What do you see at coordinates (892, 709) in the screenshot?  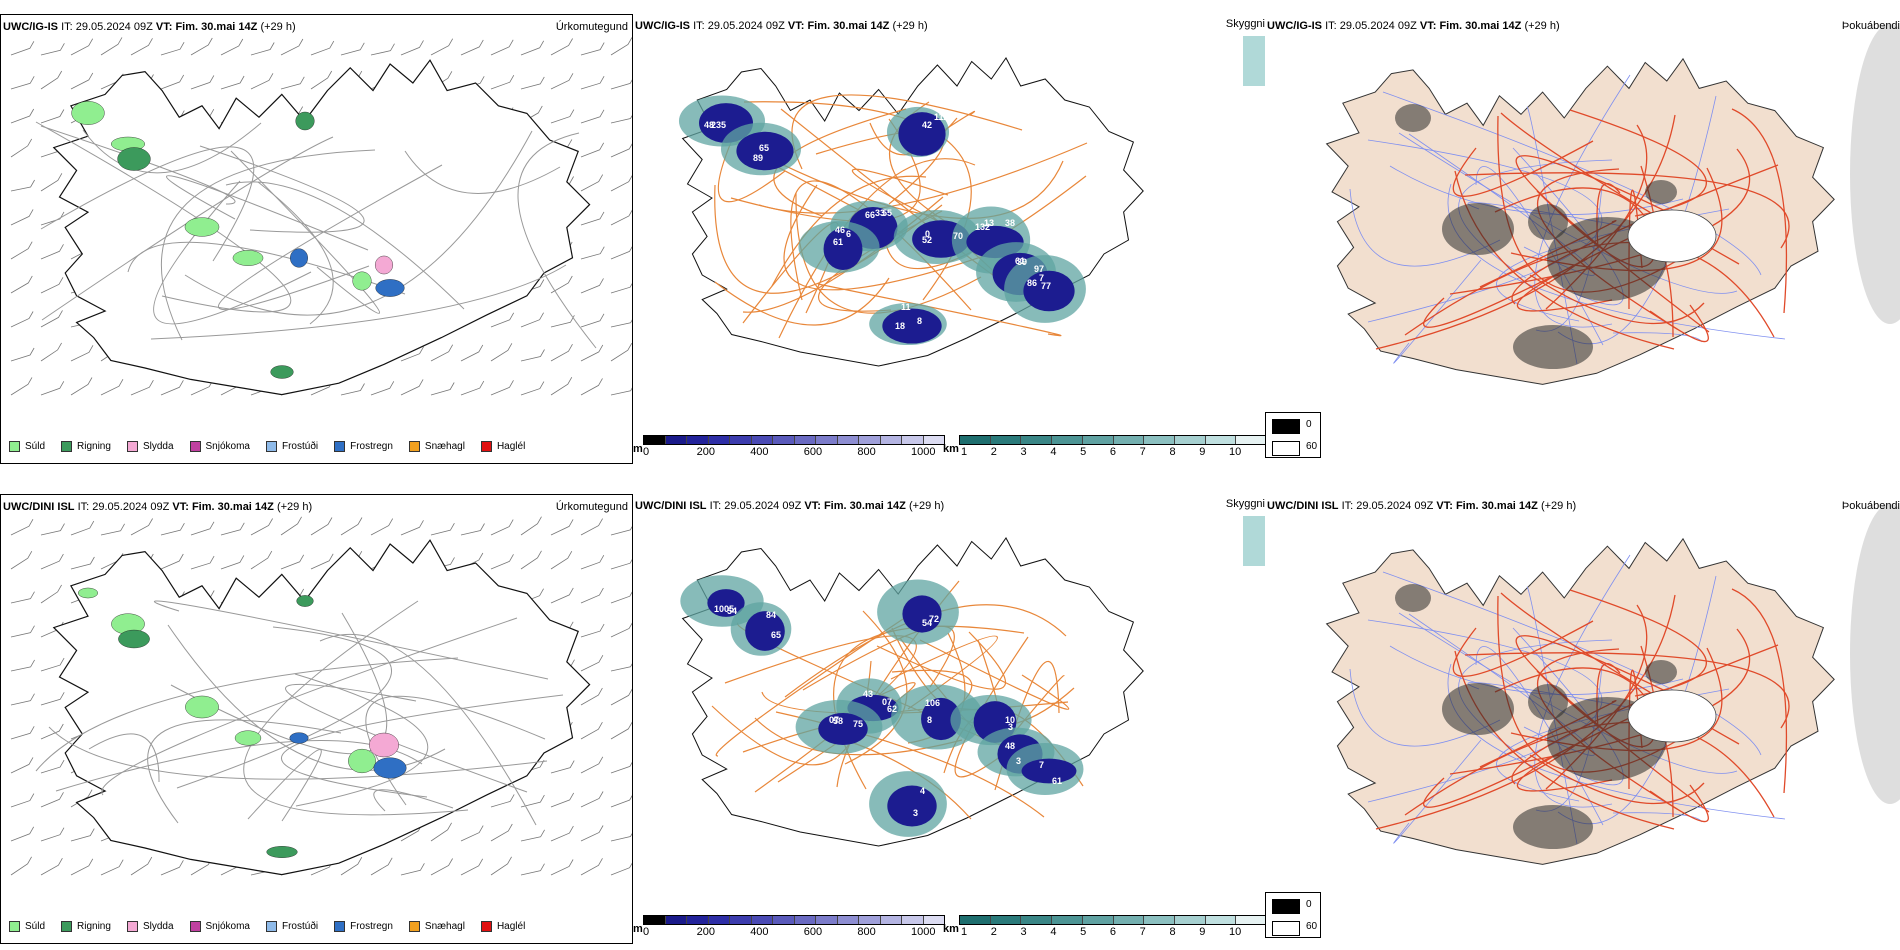 I see `cloud-base-label: 62` at bounding box center [892, 709].